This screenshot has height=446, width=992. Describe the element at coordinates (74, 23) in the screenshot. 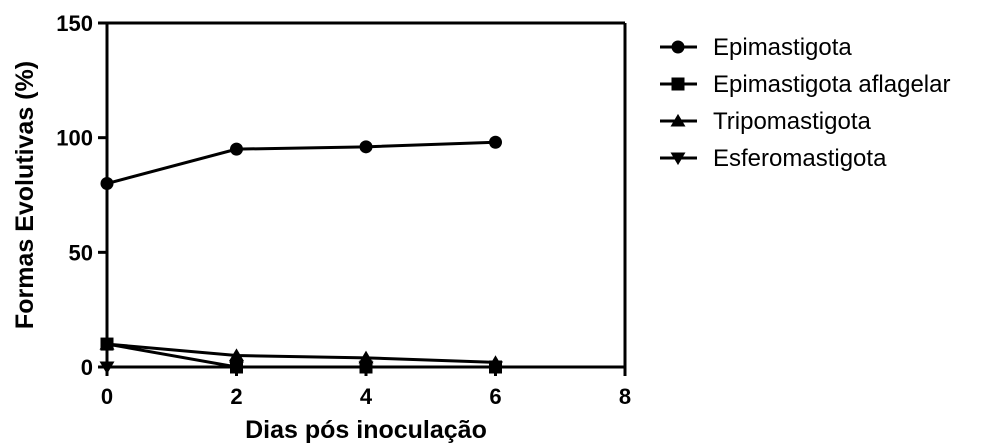

I see `y-tick-label: 150` at that location.